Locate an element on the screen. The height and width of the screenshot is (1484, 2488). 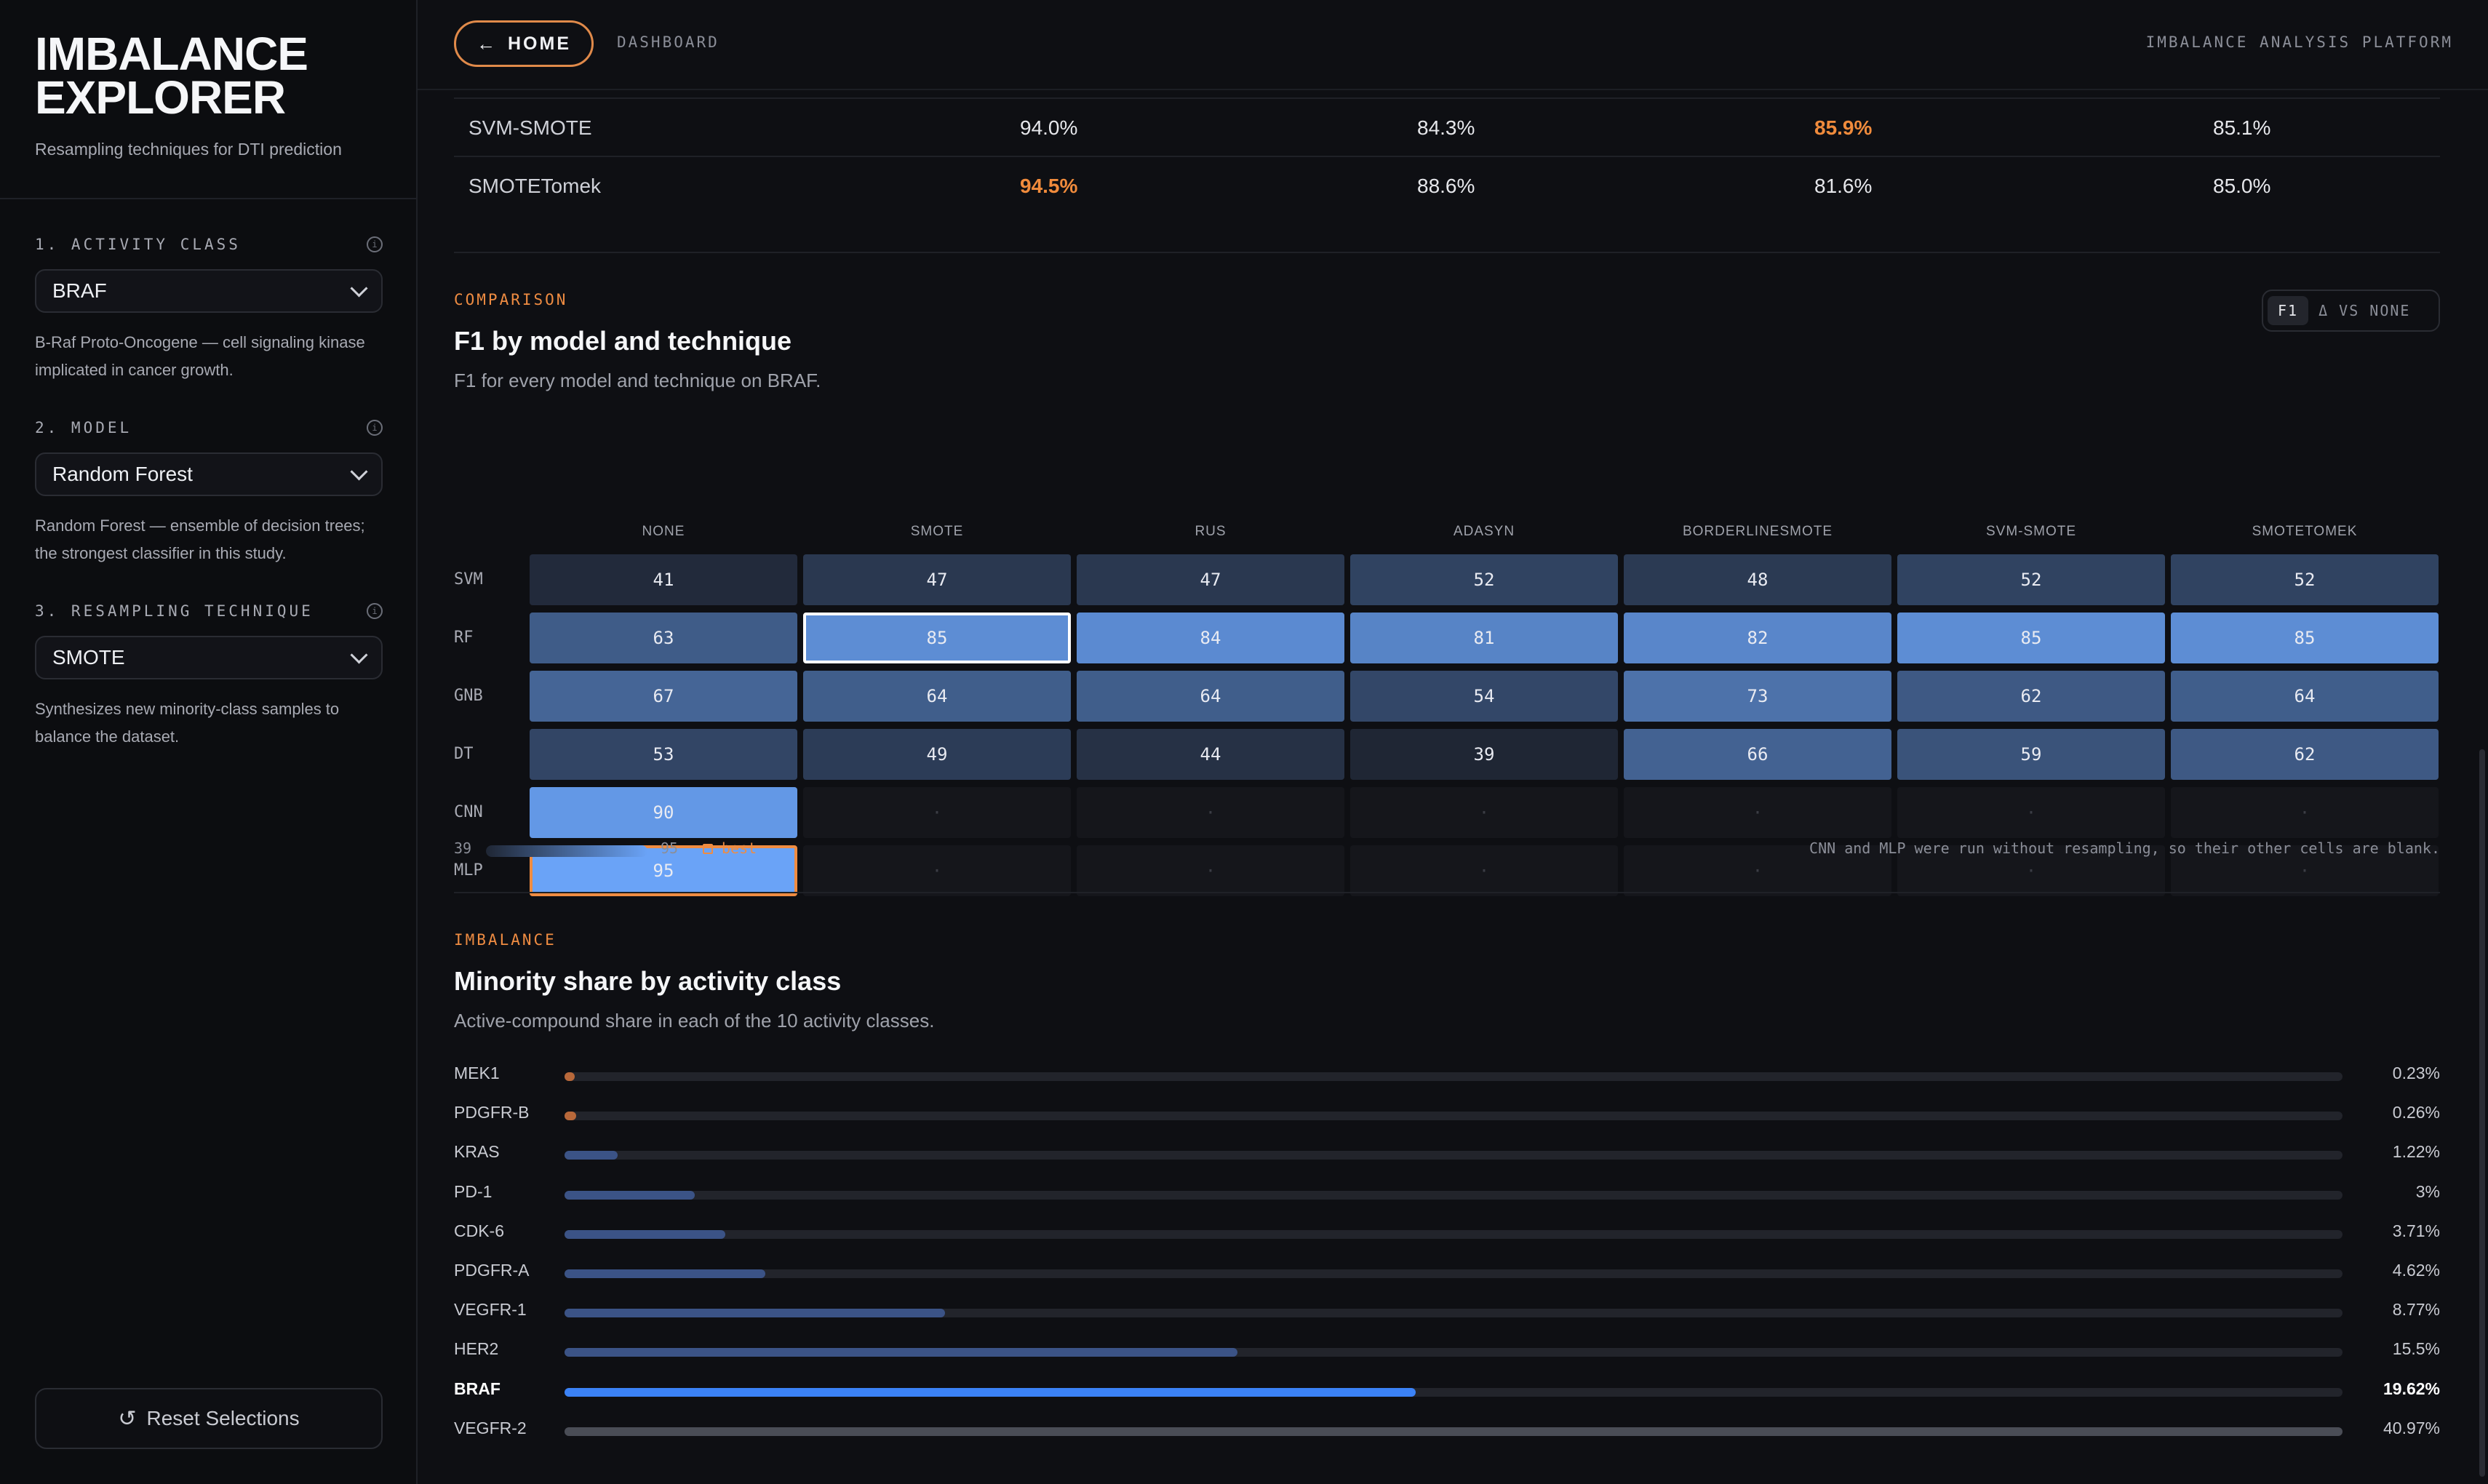
heatmap-row-label: SVM is located at coordinates (468, 579).